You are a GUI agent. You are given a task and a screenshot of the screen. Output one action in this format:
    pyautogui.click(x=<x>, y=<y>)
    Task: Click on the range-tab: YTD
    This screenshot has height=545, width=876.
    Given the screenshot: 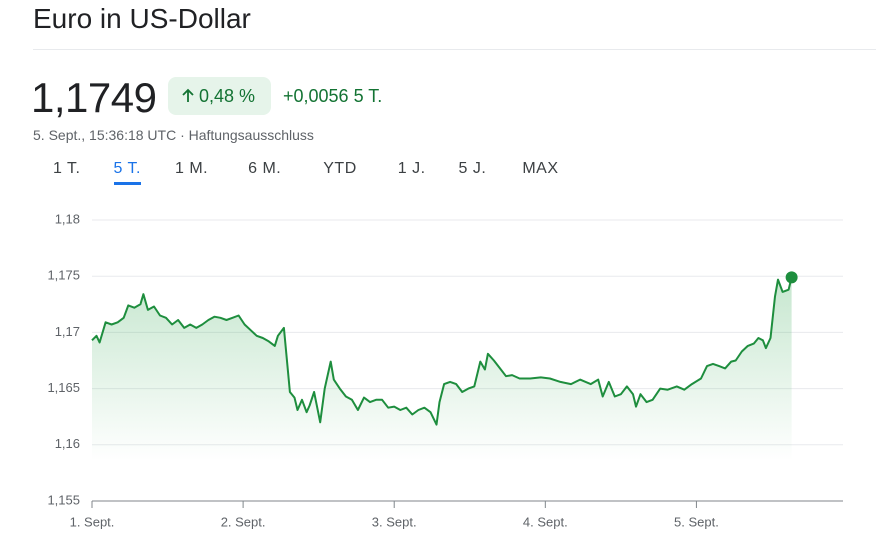 What is the action you would take?
    pyautogui.click(x=340, y=168)
    